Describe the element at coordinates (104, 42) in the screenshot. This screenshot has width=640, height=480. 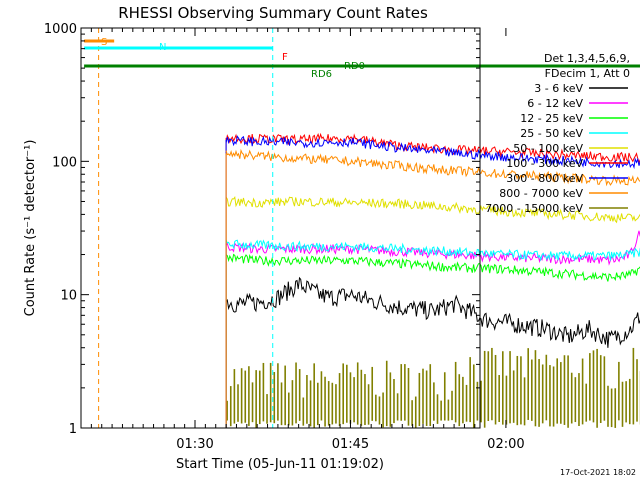
I see `annotation-s: S` at that location.